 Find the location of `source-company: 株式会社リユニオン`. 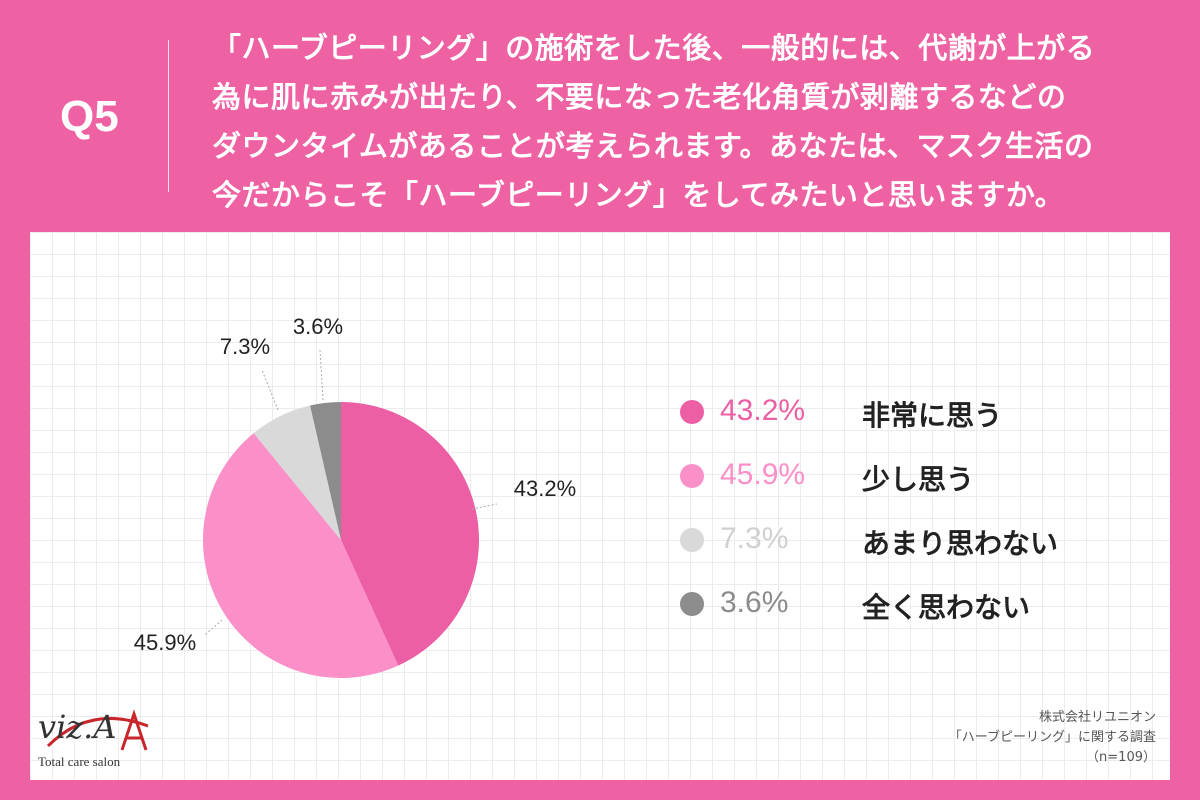

source-company: 株式会社リユニオン is located at coordinates (1097, 717).